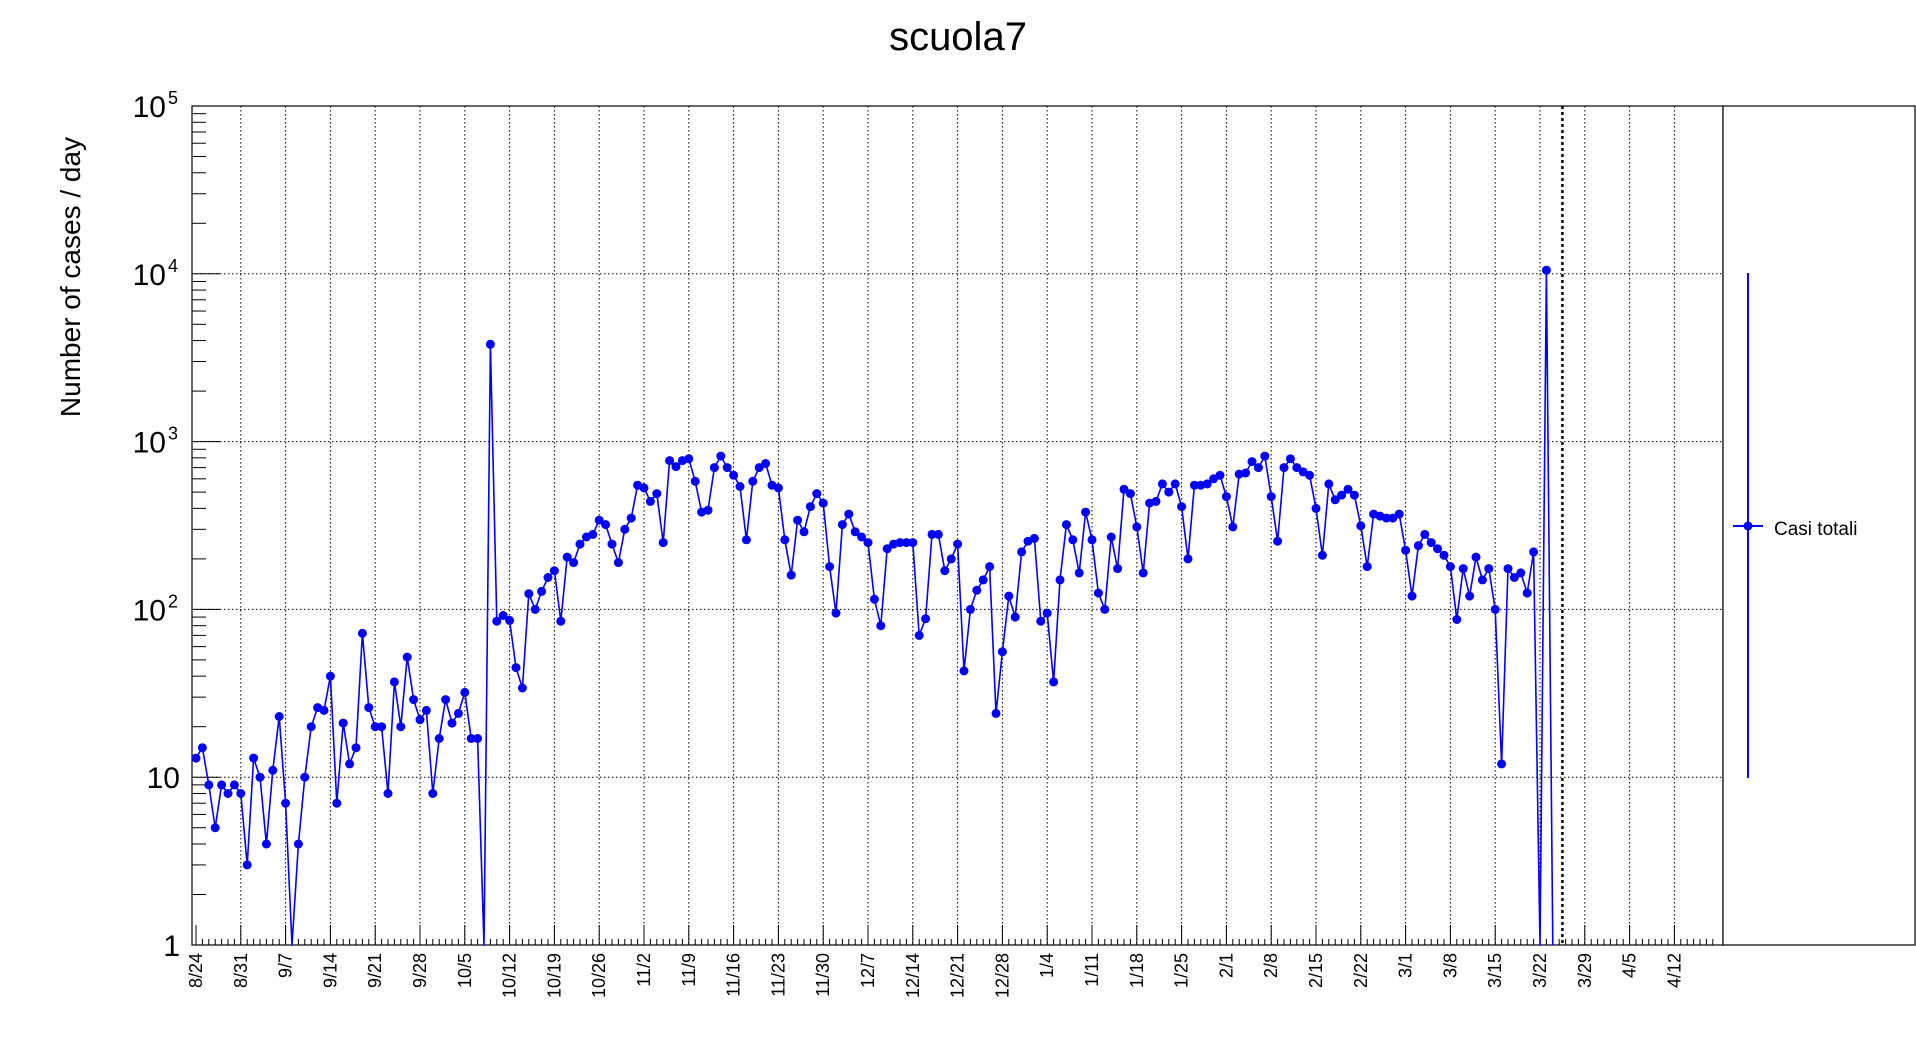  Describe the element at coordinates (465, 970) in the screenshot. I see `x-tick-label: 10/5` at that location.